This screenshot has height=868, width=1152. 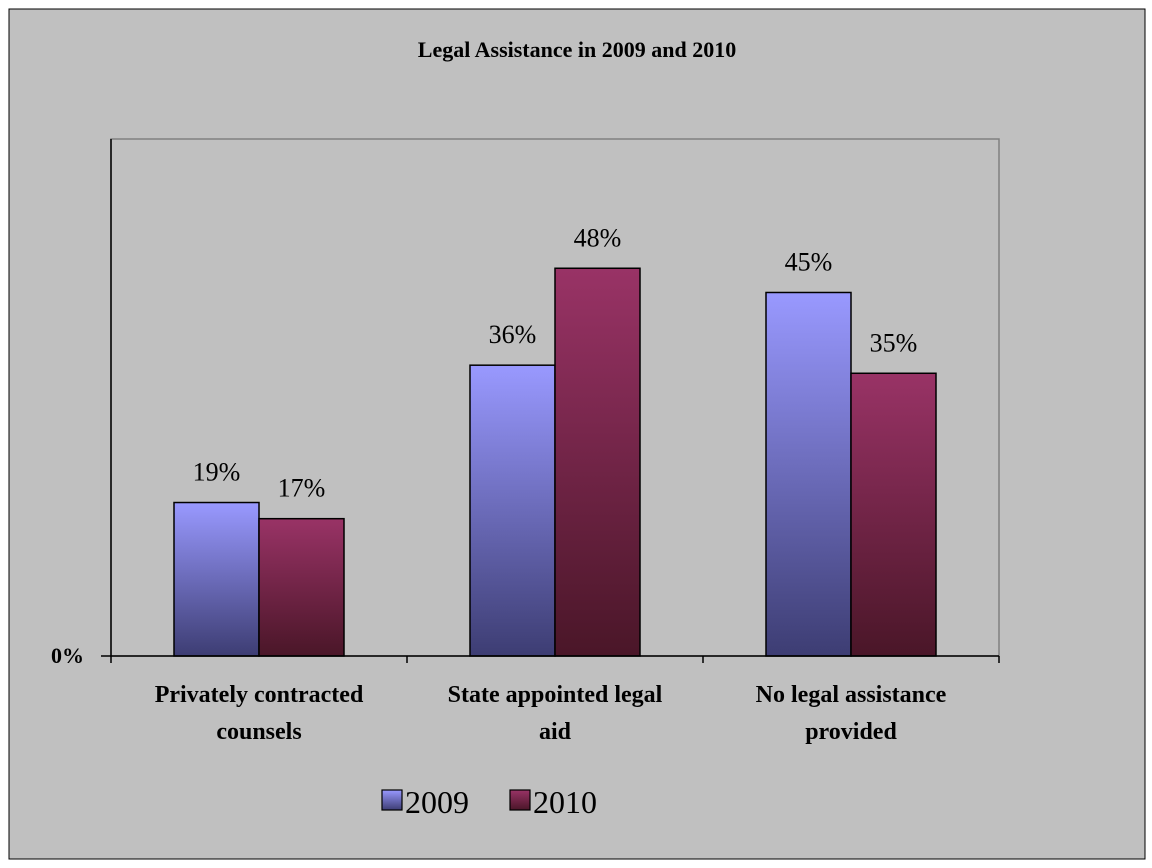 I want to click on category-label-2: provided, so click(x=851, y=732).